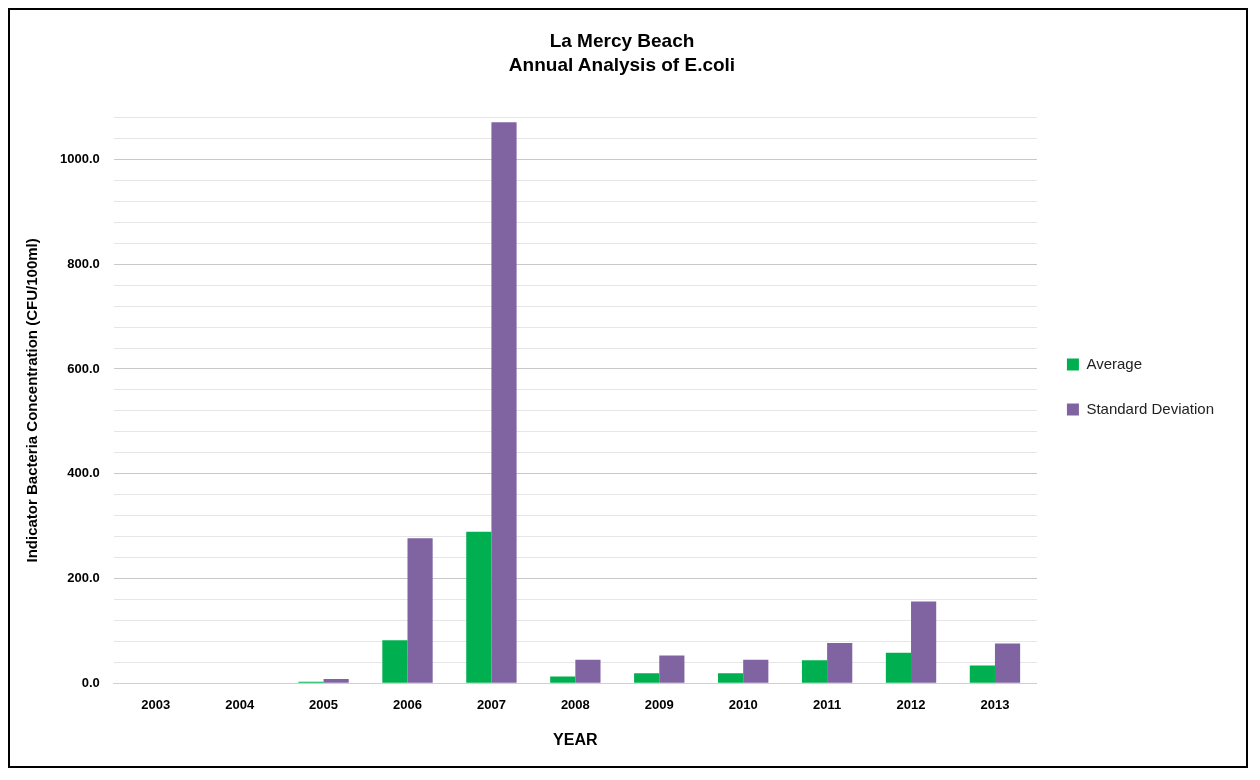 The image size is (1260, 780). I want to click on x-tick-label: 2008, so click(575, 704).